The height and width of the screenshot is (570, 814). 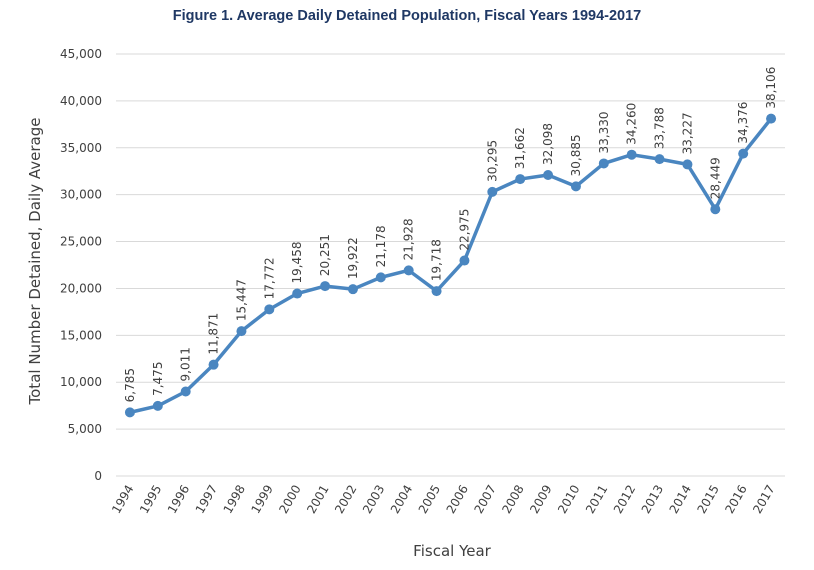 I want to click on x-tick-label: 2014, so click(x=680, y=499).